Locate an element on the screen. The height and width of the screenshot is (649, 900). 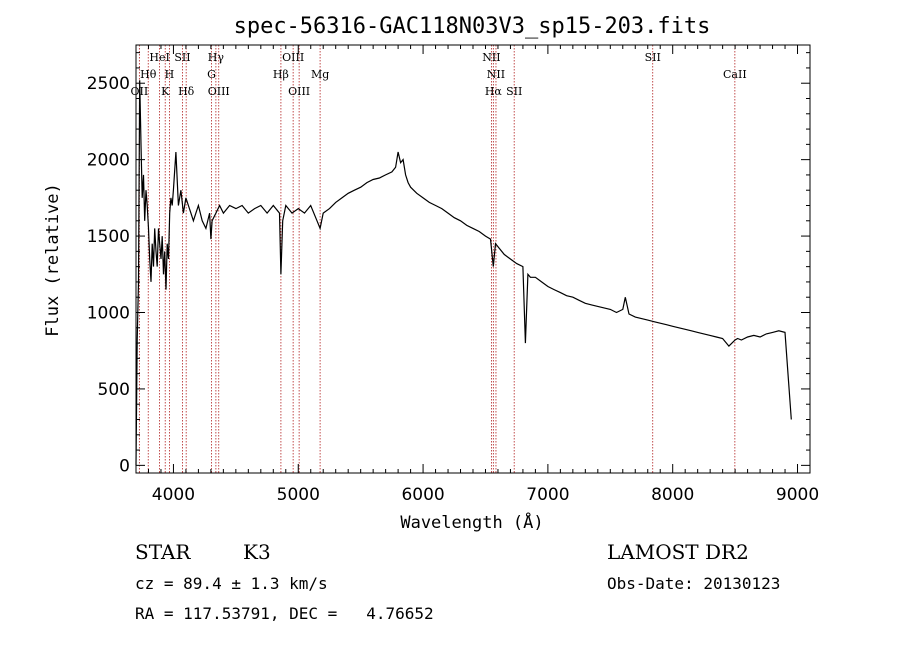
line-label-18: SII is located at coordinates (653, 57).